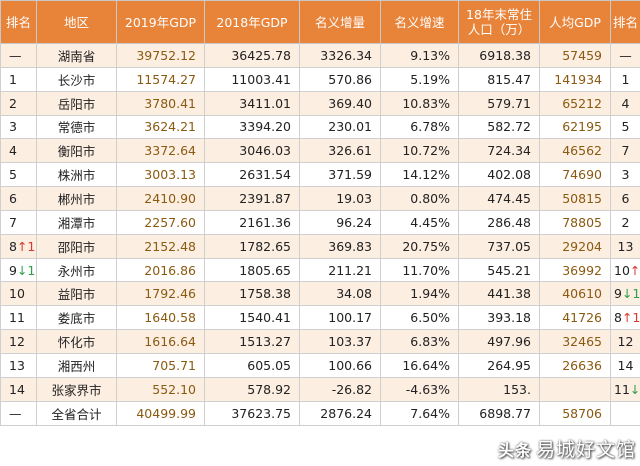 Image resolution: width=640 pixels, height=466 pixels. I want to click on per-capita-rank-value: 6, so click(625, 198).